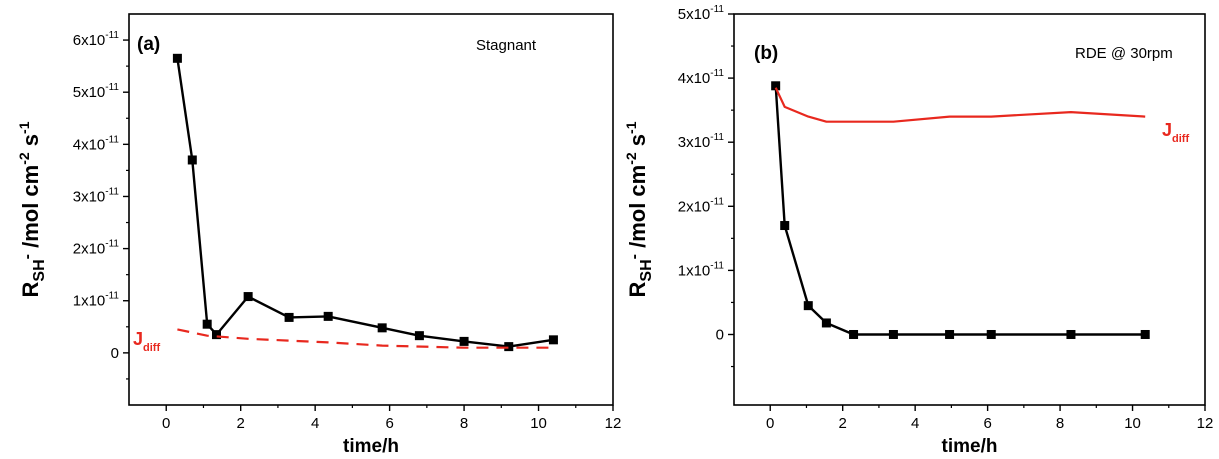 The height and width of the screenshot is (459, 1219). Describe the element at coordinates (96, 39) in the screenshot. I see `y-tick-label: 6x10⁻¹¹` at that location.